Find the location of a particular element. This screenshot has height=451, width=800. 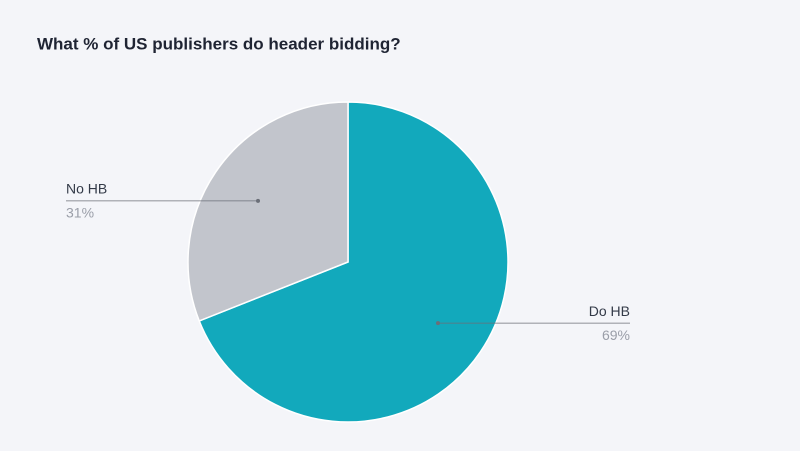

slice-value: 69% is located at coordinates (616, 335).